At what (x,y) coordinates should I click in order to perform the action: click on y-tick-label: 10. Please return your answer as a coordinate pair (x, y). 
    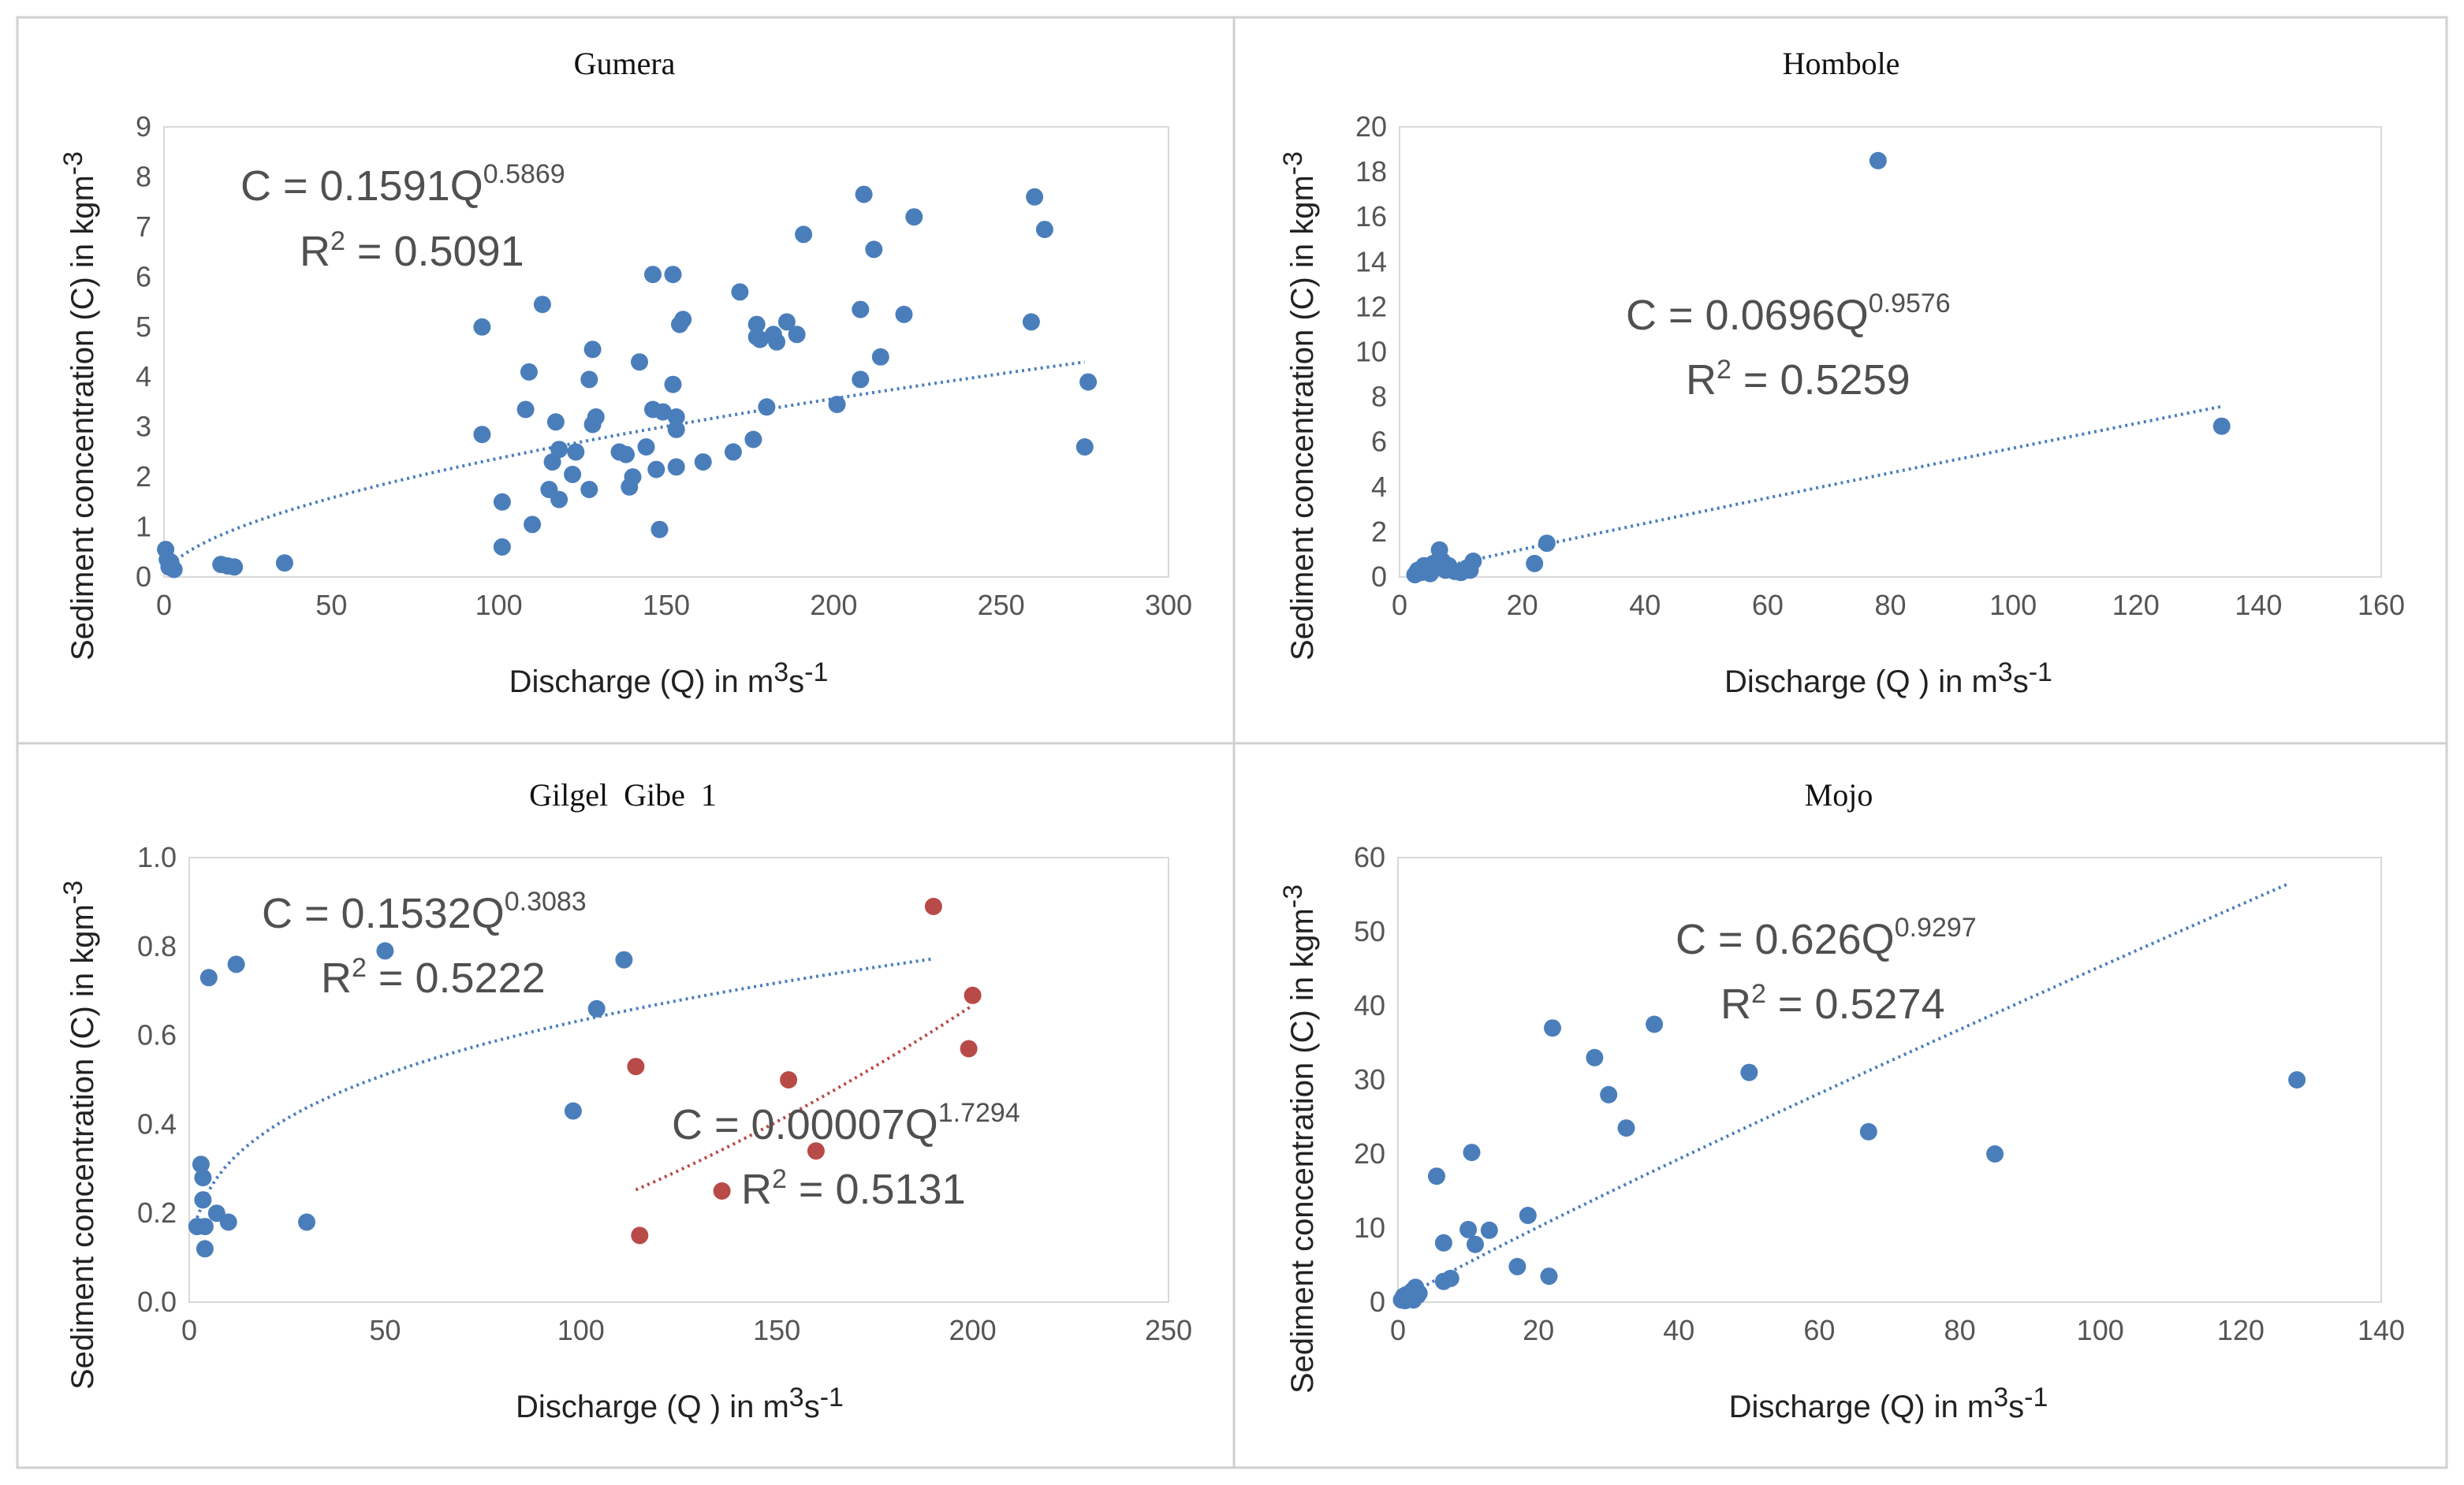
    Looking at the image, I should click on (1369, 1227).